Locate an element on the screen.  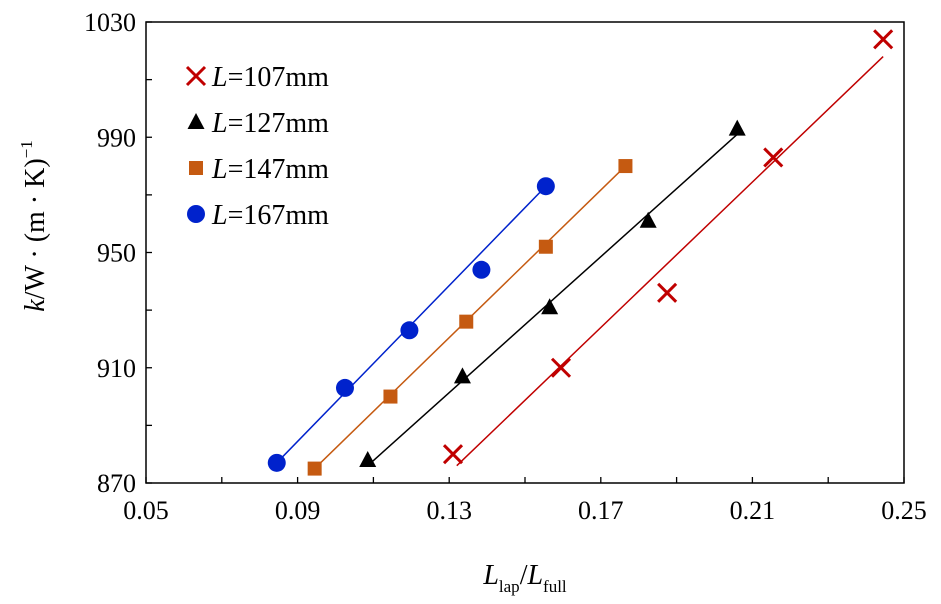
legend-label: L=127mm is located at coordinates (270, 123).